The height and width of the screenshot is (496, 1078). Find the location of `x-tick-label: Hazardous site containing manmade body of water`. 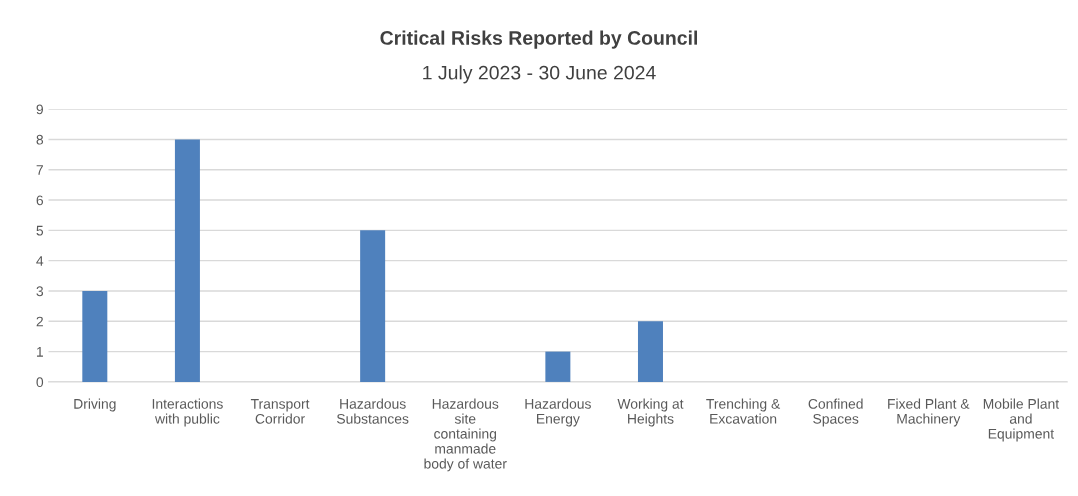

x-tick-label: Hazardous site containing manmade body of water is located at coordinates (465, 435).